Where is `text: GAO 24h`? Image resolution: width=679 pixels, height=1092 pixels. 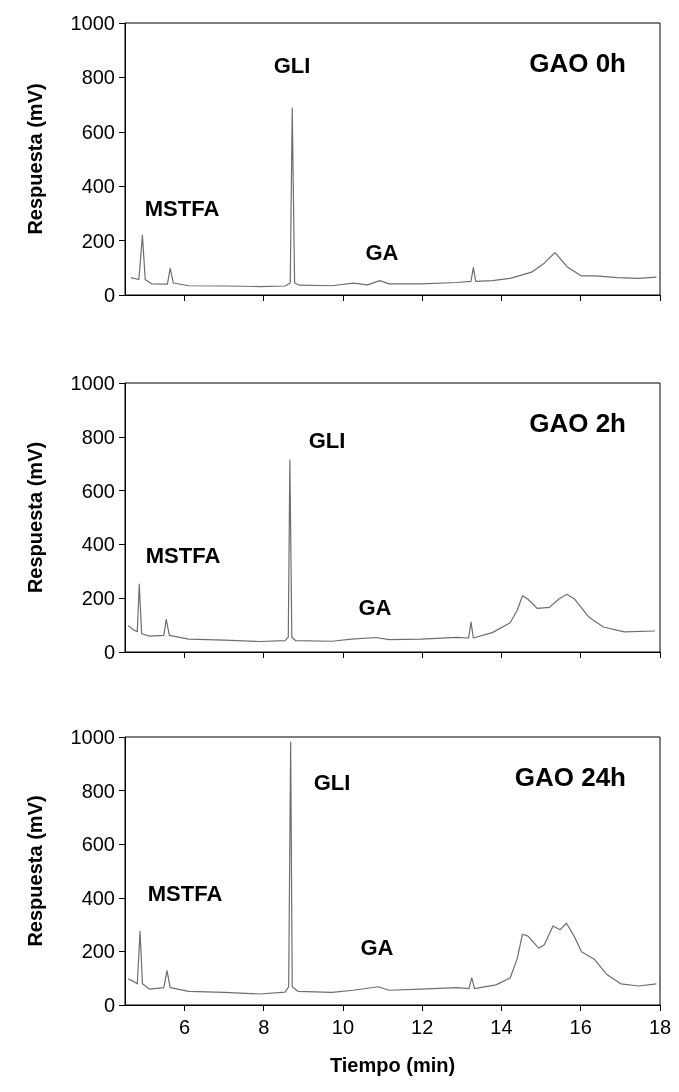 text: GAO 24h is located at coordinates (570, 777).